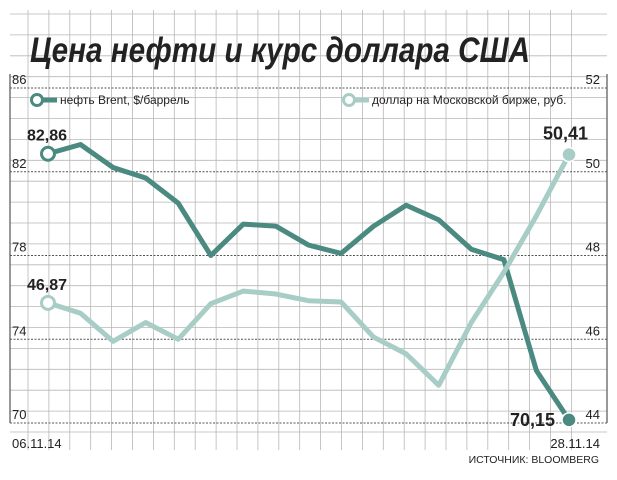  What do you see at coordinates (532, 420) in the screenshot?
I see `series-end-label: 70,15` at bounding box center [532, 420].